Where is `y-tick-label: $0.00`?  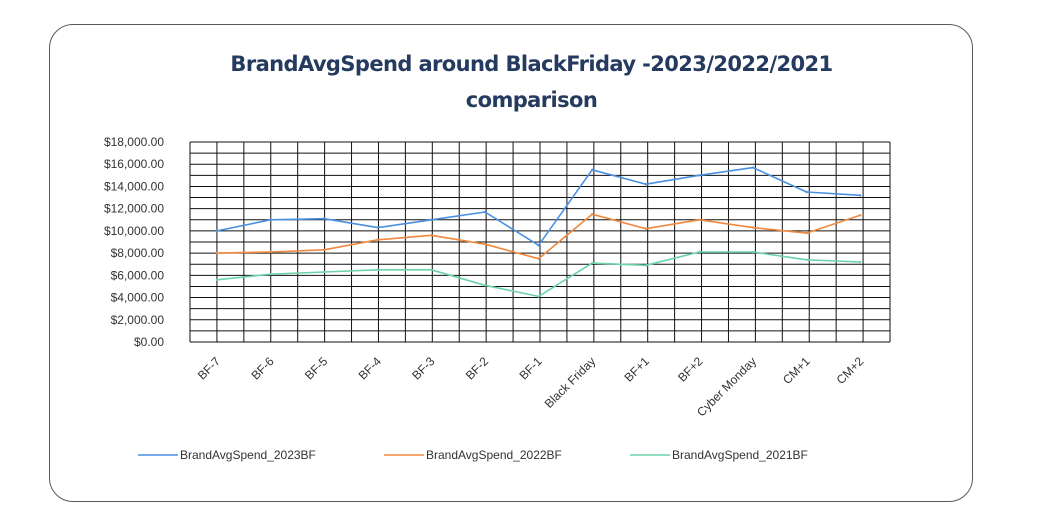 y-tick-label: $0.00 is located at coordinates (149, 342).